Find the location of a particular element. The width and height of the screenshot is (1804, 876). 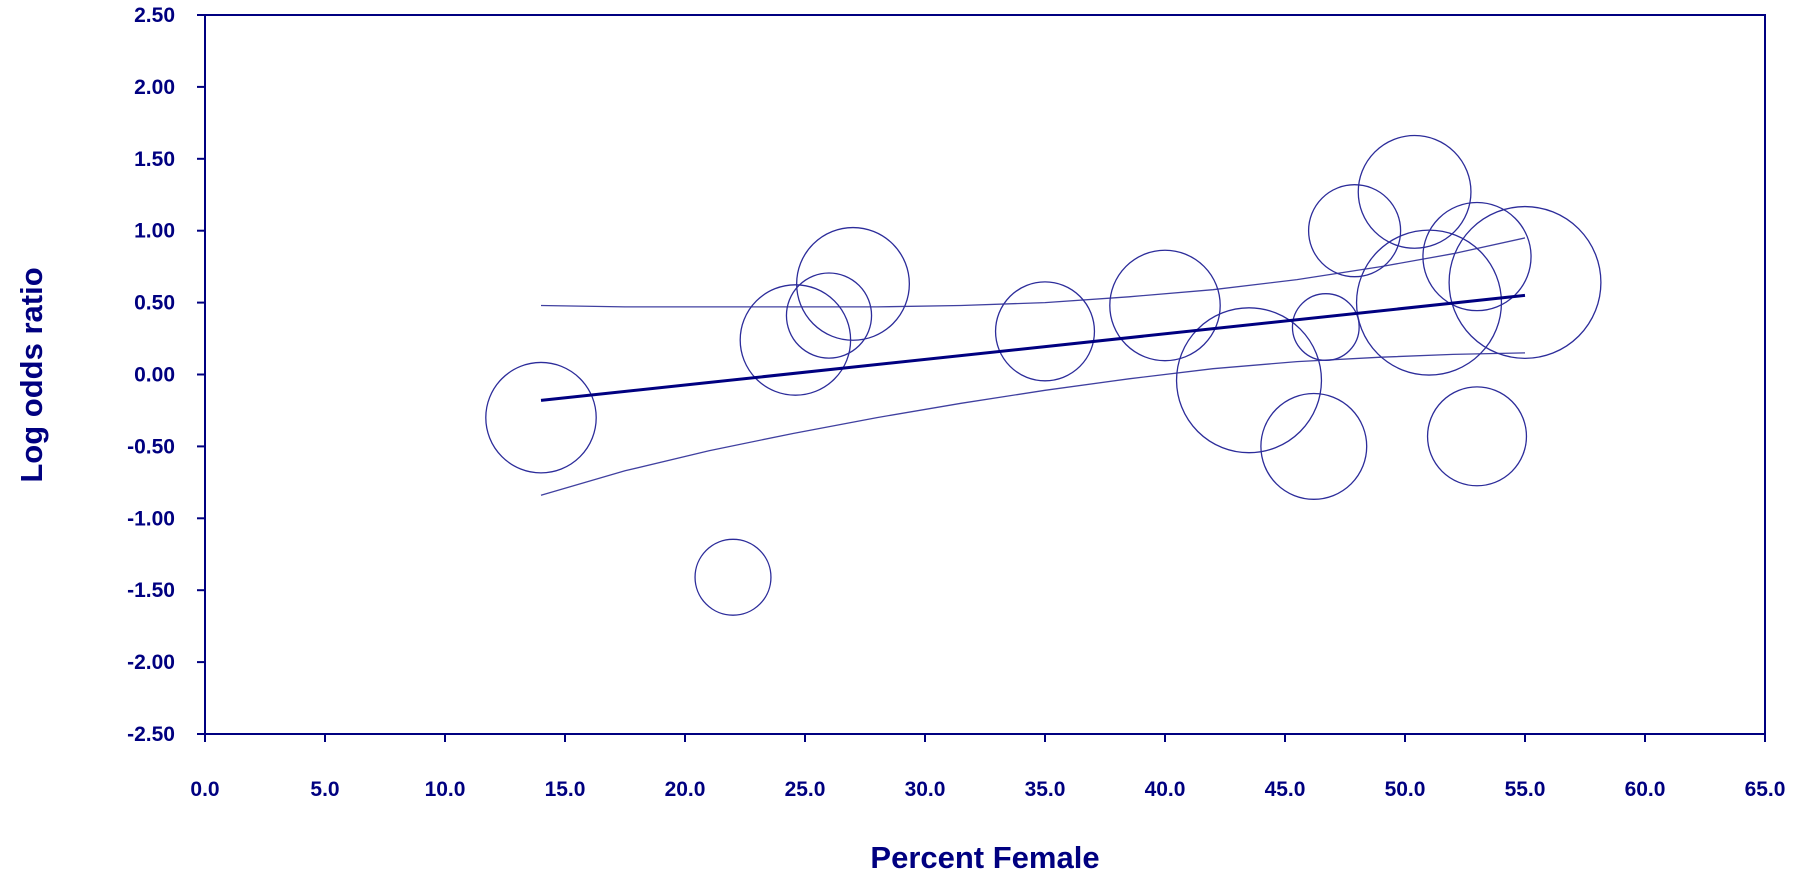

x-tick-label: 65.0 is located at coordinates (1765, 789).